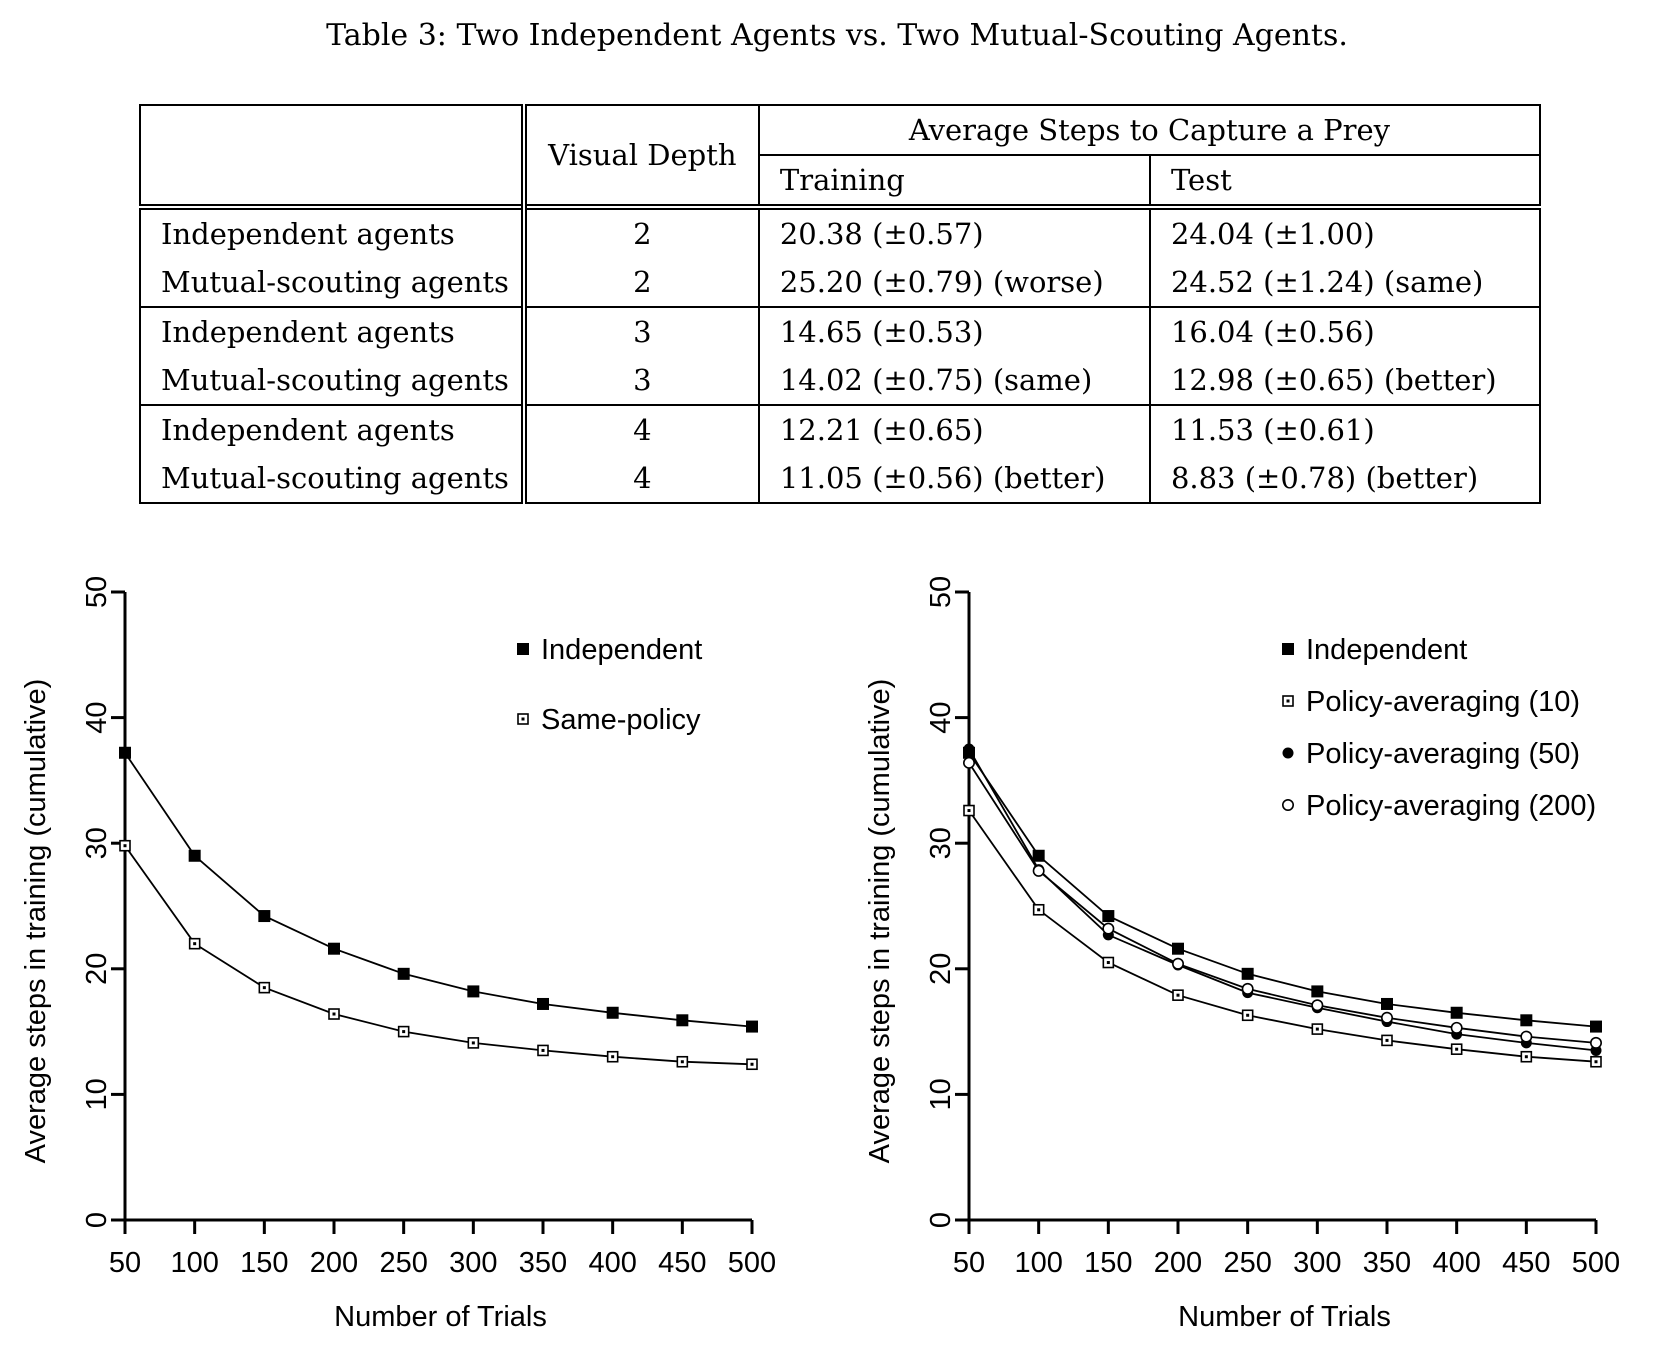 The image size is (1674, 1354). I want to click on test-cell: 12.98 (±0.65) (better), so click(1345, 380).